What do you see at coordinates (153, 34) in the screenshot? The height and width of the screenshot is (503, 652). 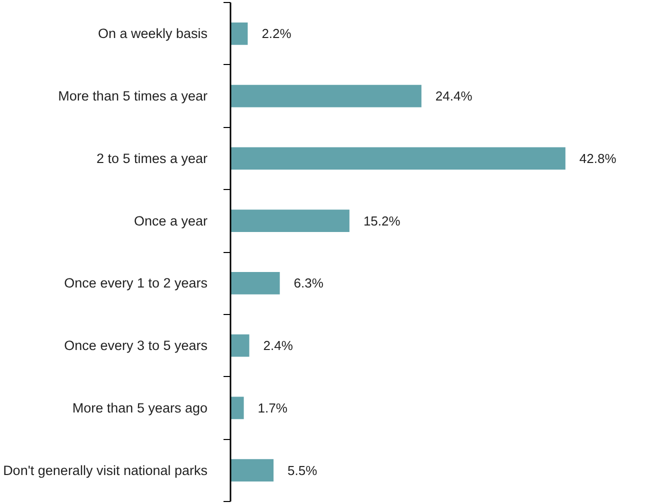 I see `y-tick-label: On a weekly basis` at bounding box center [153, 34].